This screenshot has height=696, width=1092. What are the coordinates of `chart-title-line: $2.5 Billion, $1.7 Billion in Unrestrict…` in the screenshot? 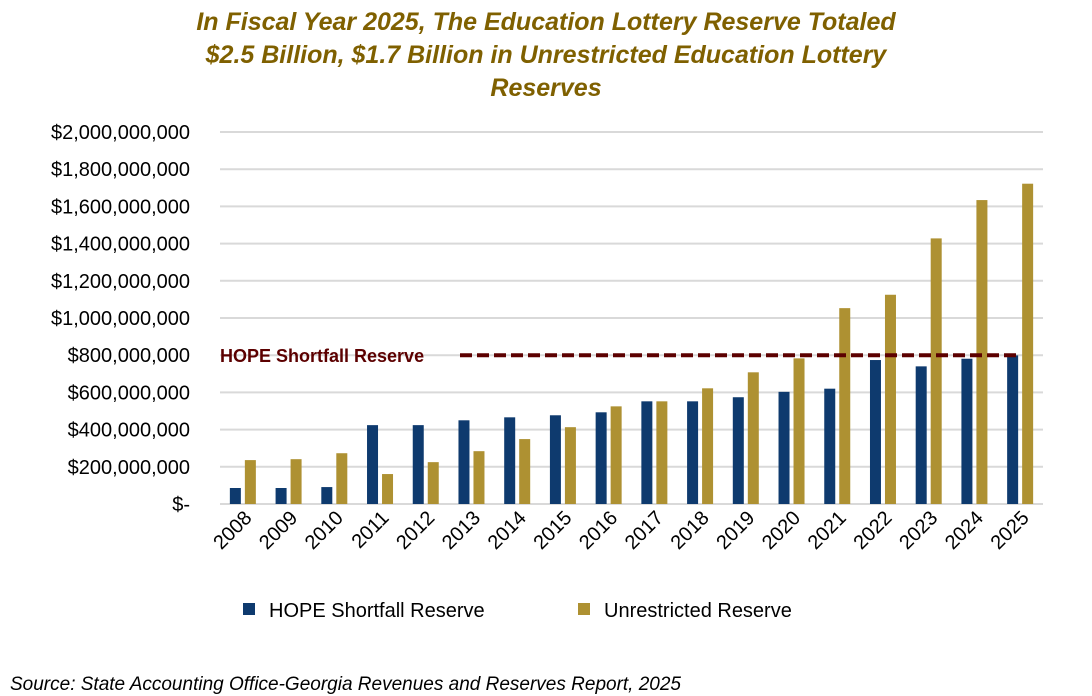 It's located at (546, 55).